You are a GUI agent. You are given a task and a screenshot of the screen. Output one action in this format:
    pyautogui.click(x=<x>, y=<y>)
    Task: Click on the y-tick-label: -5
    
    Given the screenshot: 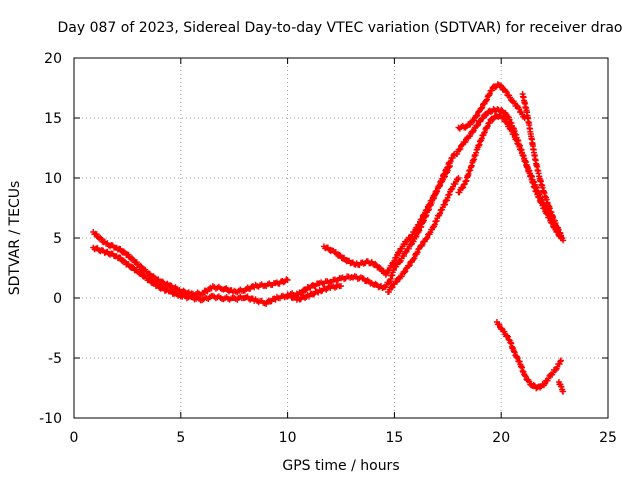 What is the action you would take?
    pyautogui.click(x=55, y=359)
    